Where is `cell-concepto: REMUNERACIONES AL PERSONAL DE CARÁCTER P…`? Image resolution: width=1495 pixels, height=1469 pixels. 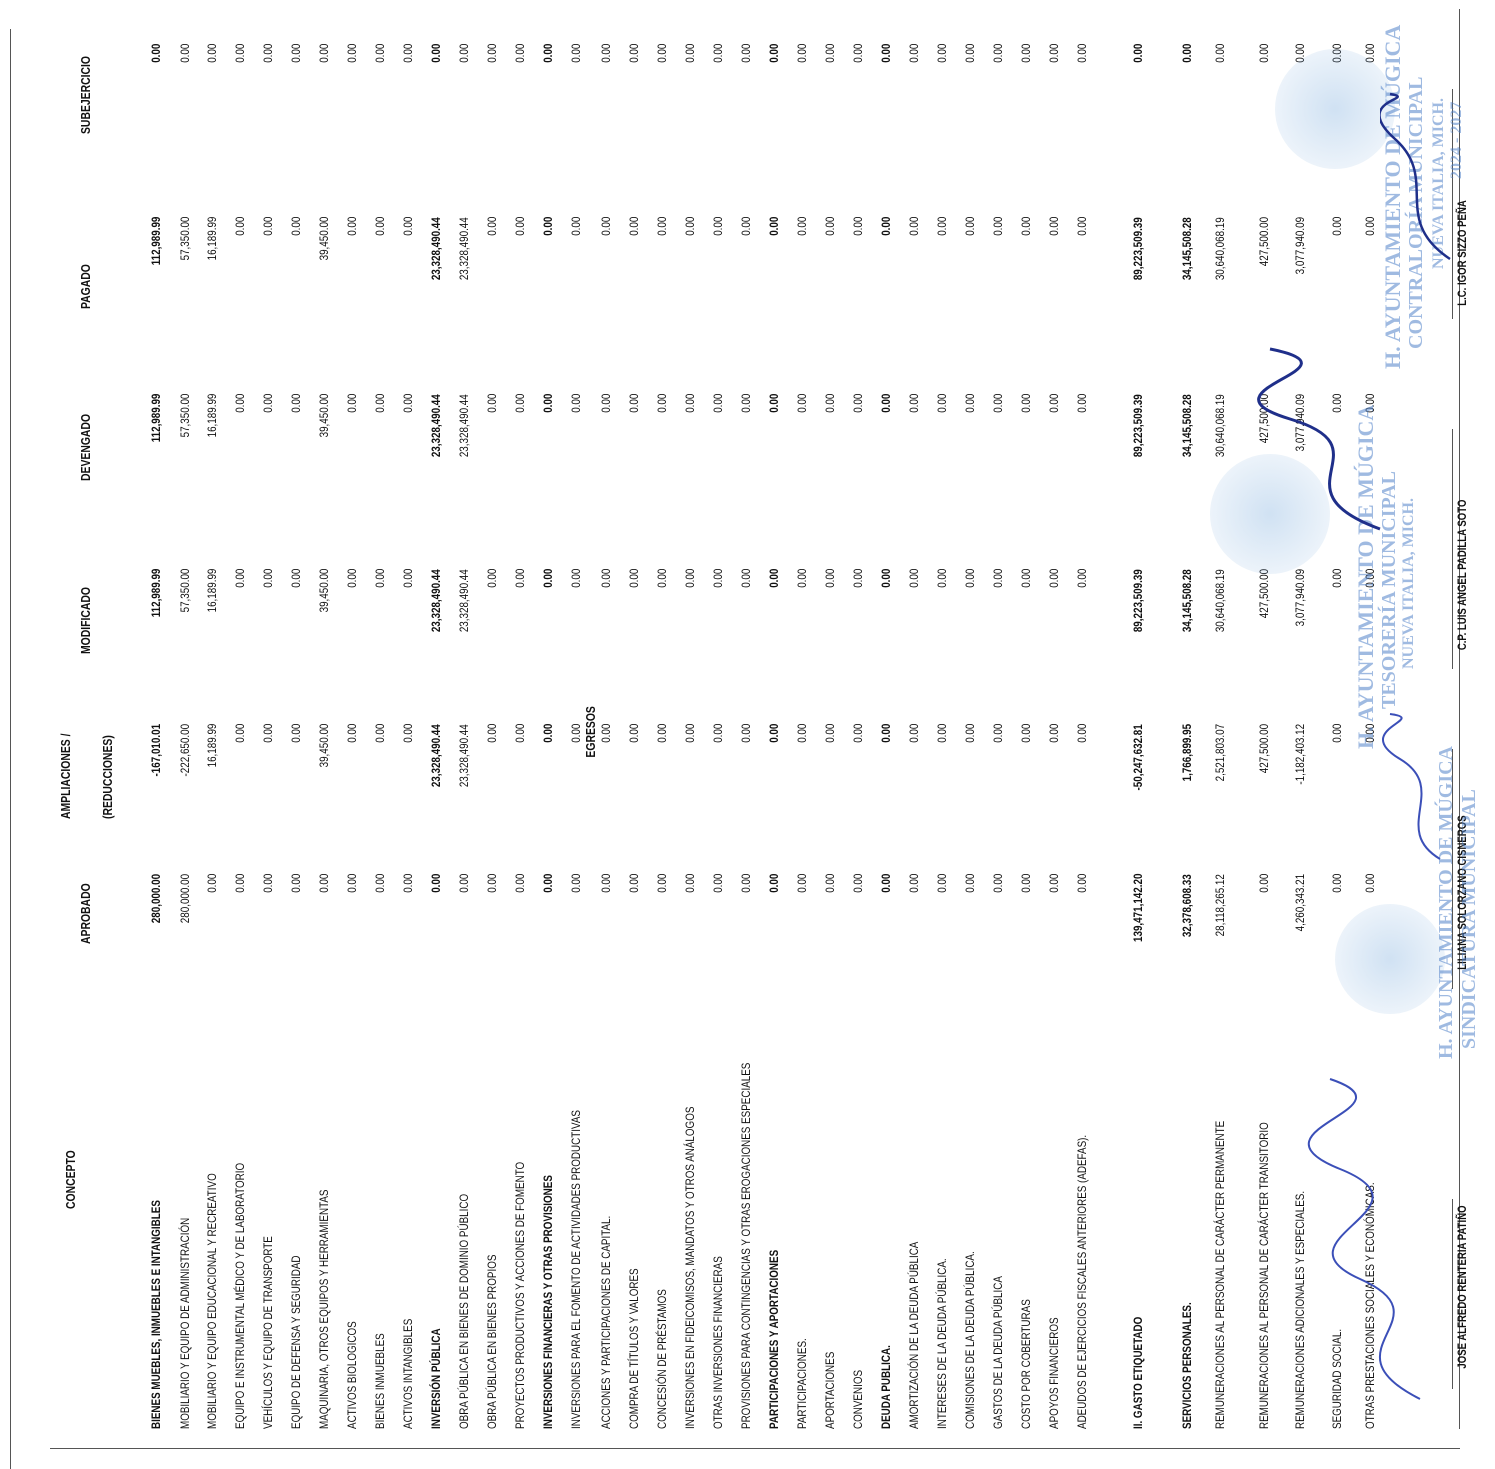
cell-concepto: REMUNERACIONES AL PERSONAL DE CARÁCTER P… is located at coordinates (1220, 1274).